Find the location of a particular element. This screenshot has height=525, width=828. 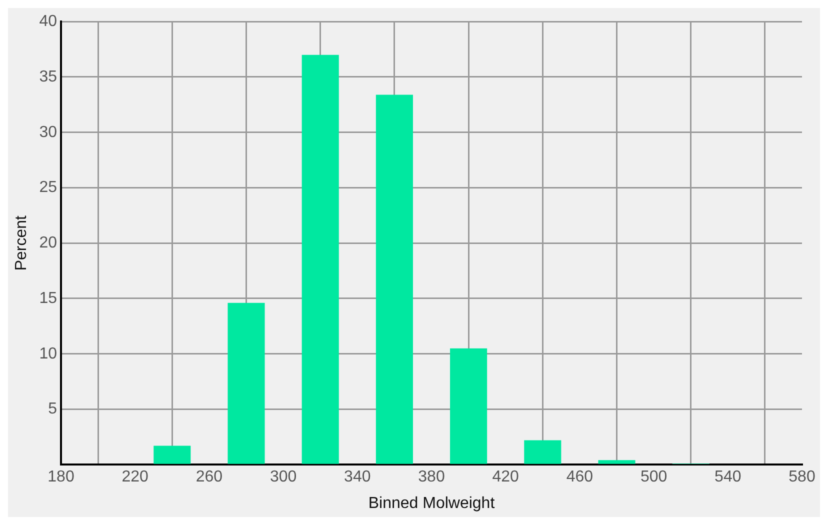

x-tick-label: 300 is located at coordinates (283, 477).